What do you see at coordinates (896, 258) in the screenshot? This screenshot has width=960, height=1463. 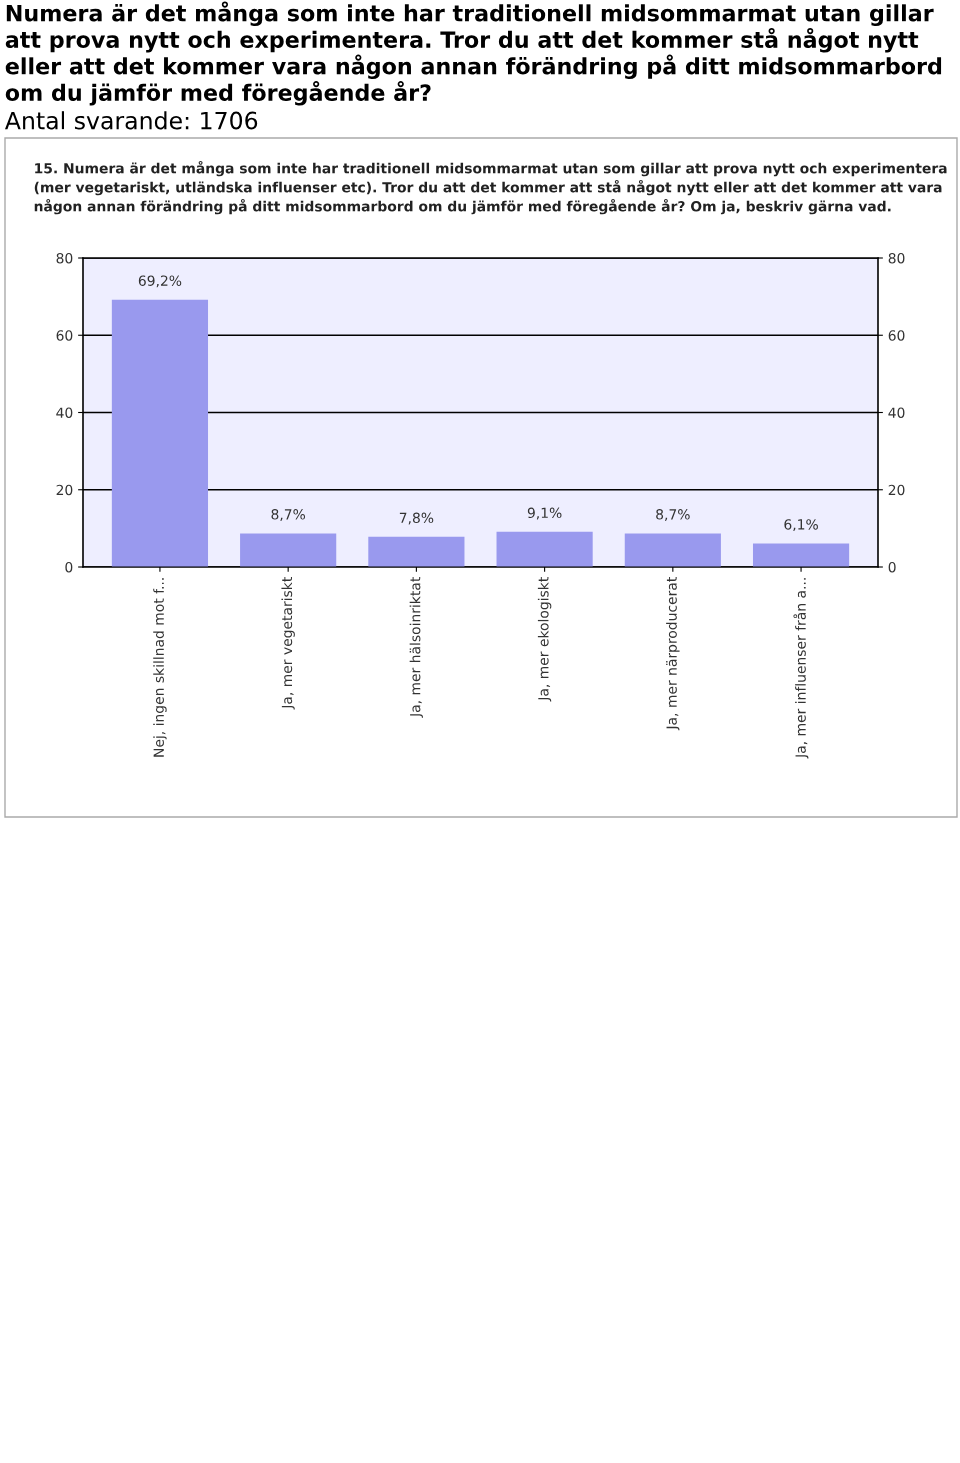 I see `y2-tick-label: 80` at bounding box center [896, 258].